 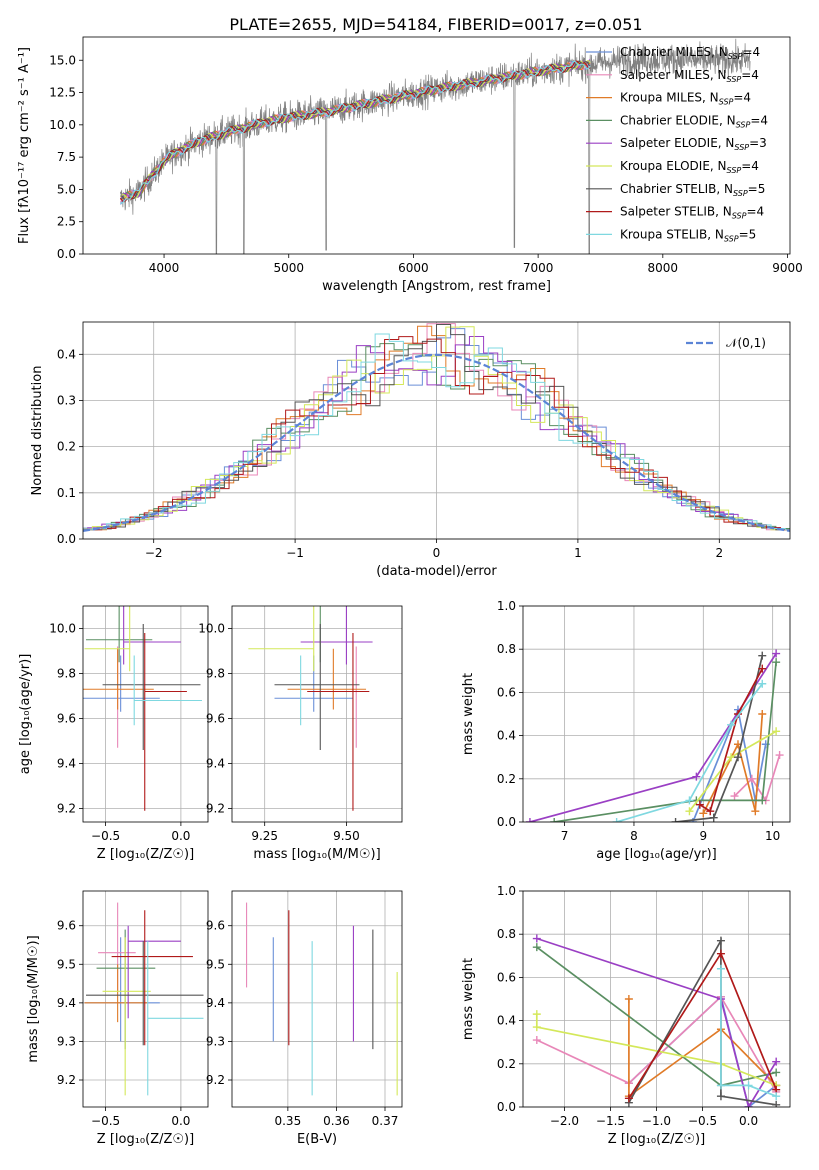 I want to click on plot-area, so click(x=144, y=999).